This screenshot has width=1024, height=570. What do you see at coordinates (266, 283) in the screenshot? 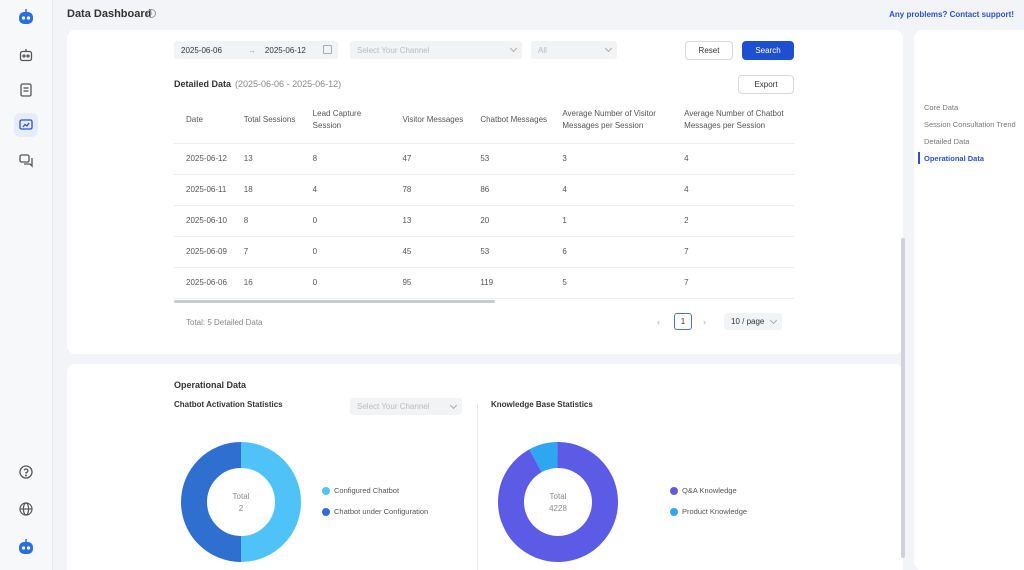
I see `table-cell: 16` at bounding box center [266, 283].